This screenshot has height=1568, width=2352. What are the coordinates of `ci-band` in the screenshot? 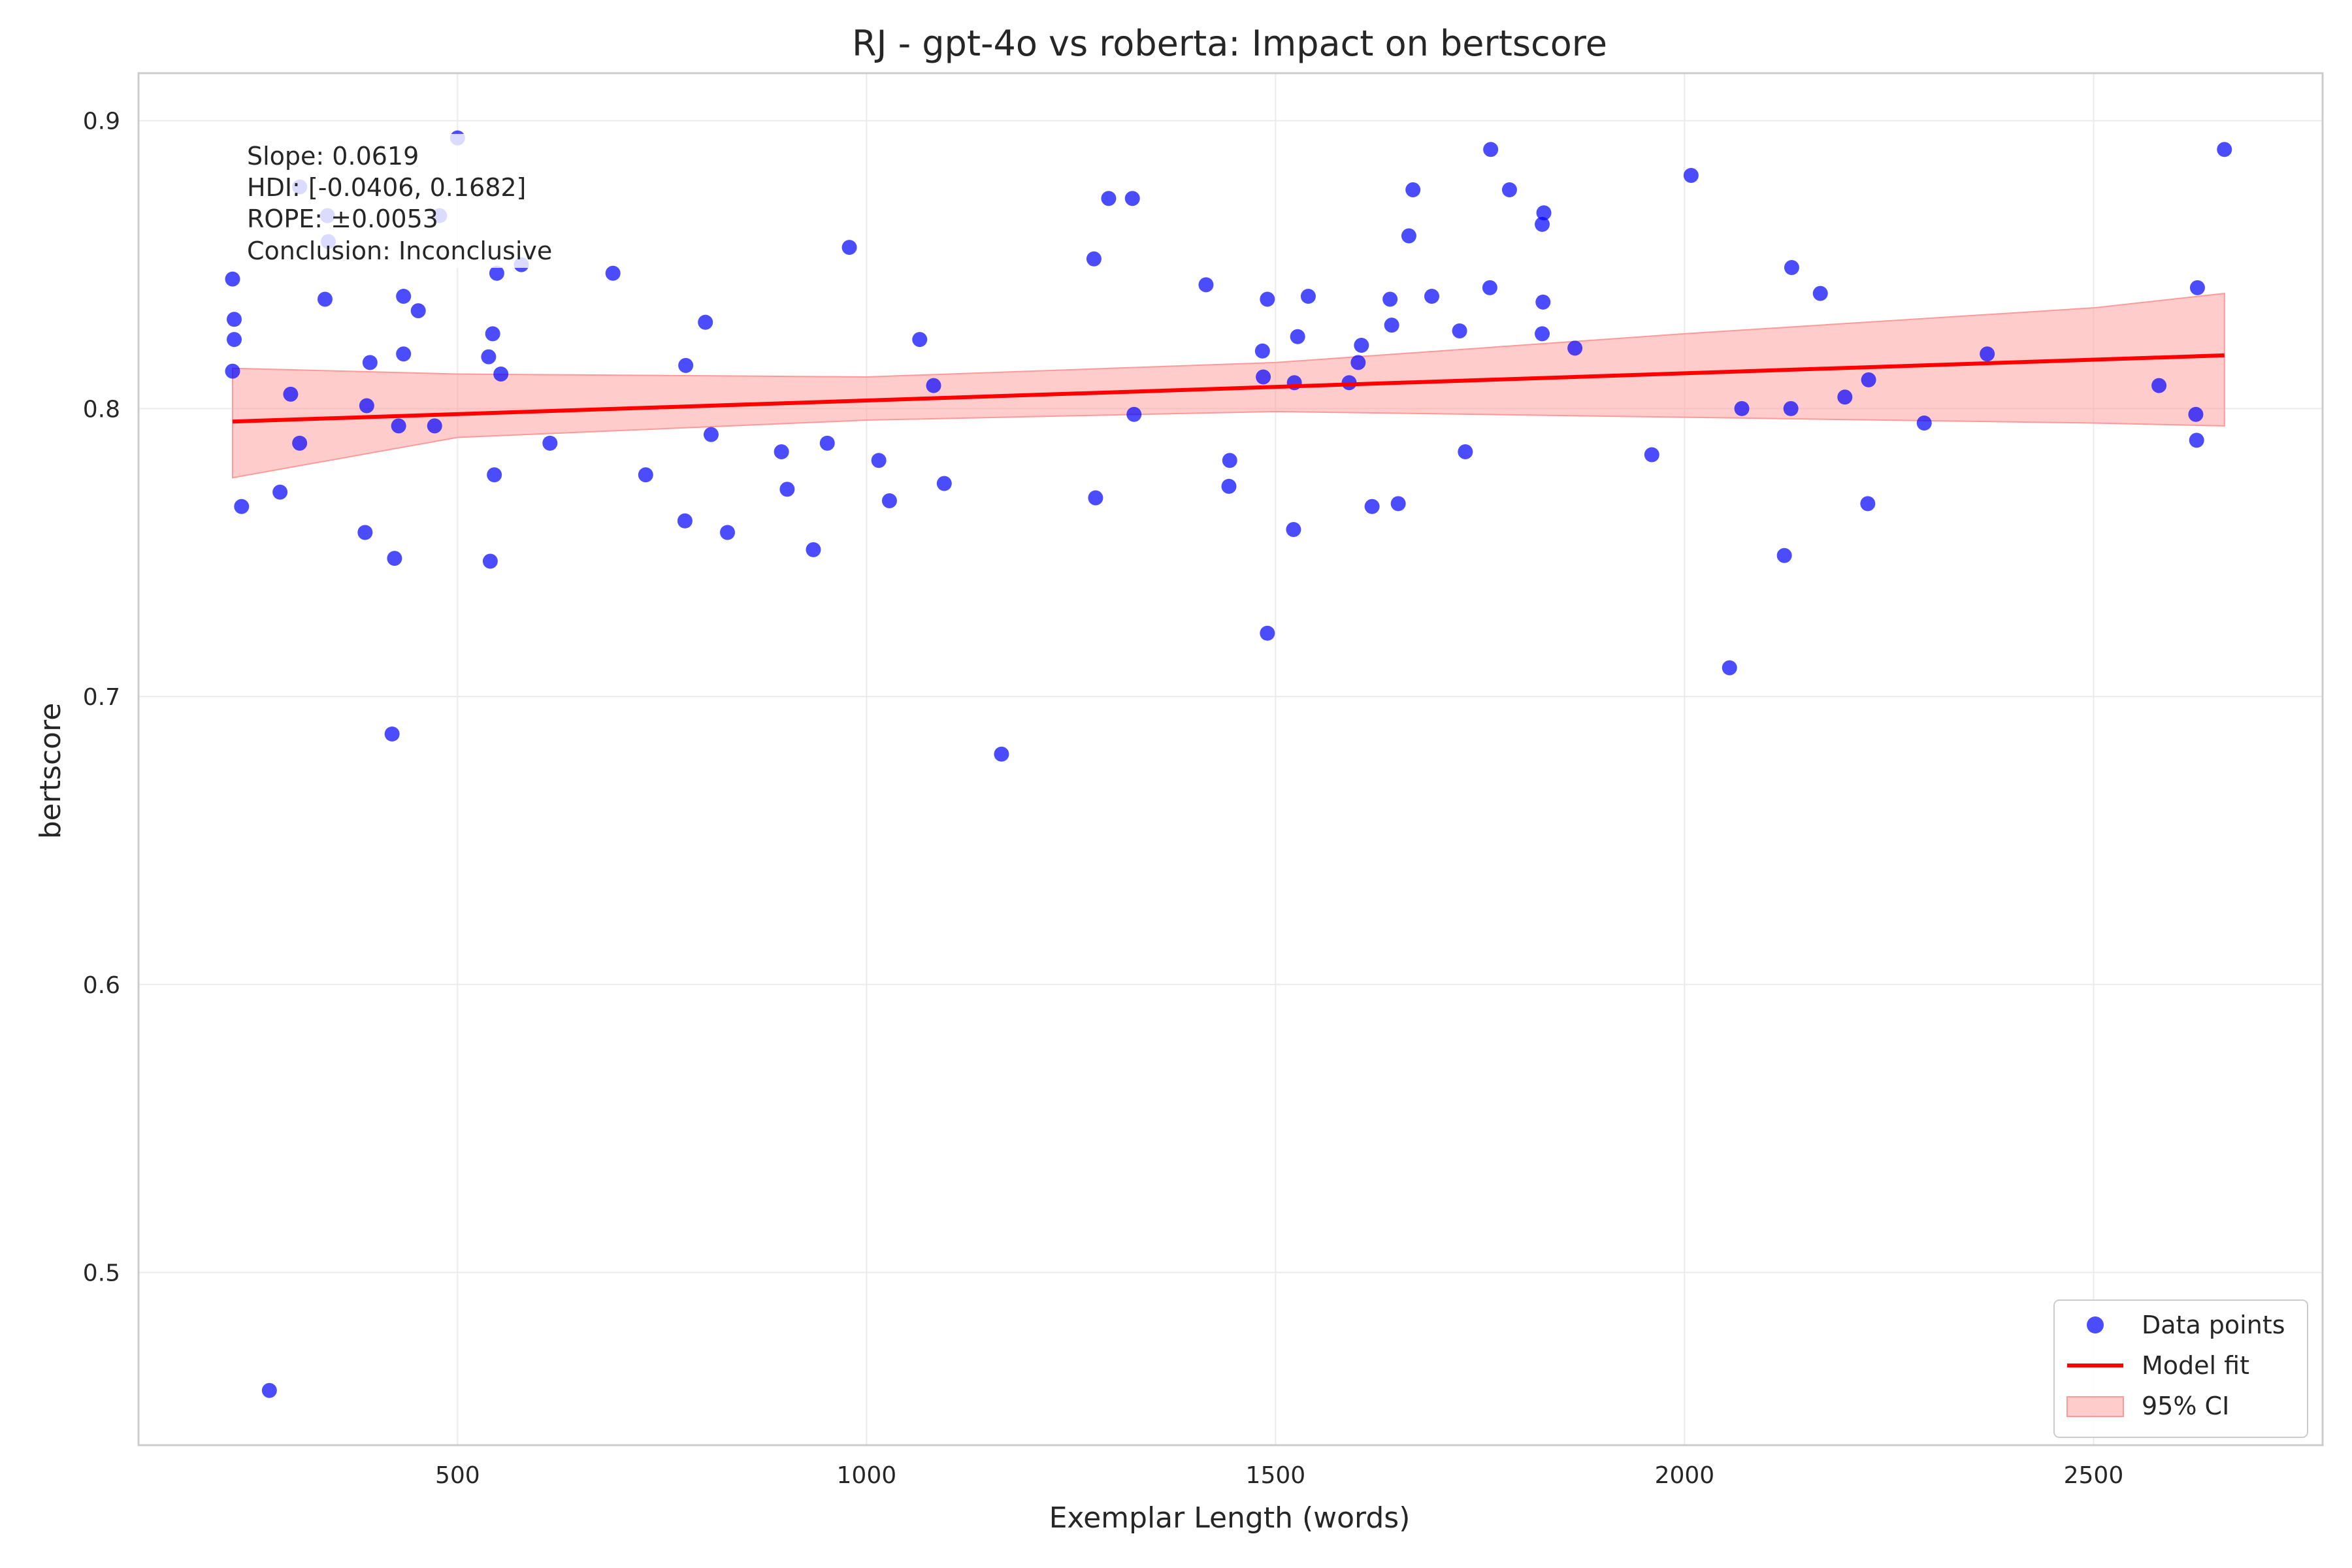 It's located at (1228, 386).